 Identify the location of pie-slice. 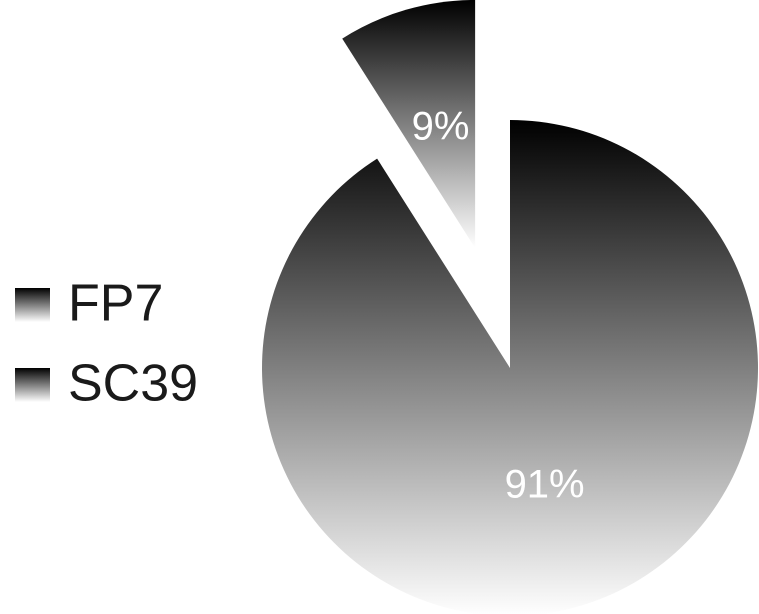
(409, 124).